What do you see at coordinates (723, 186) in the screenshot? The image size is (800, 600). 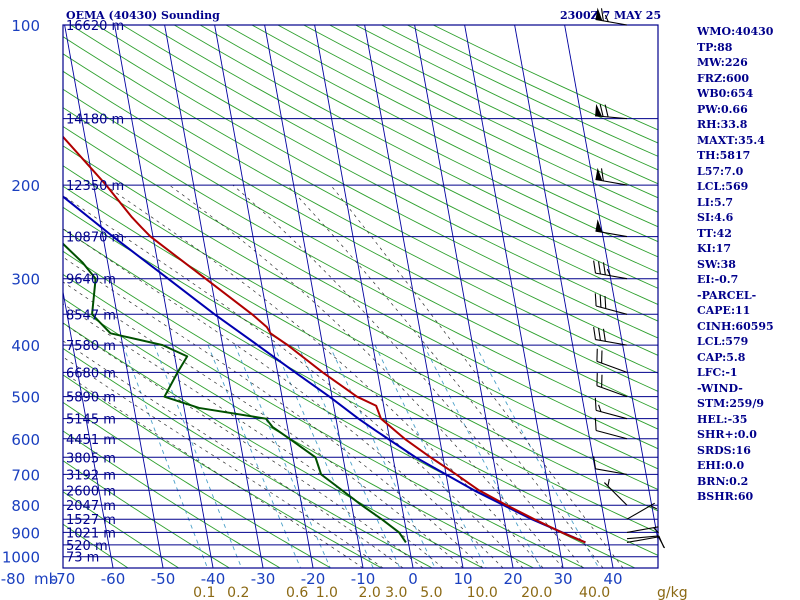 I see `index-item: LCL:569` at bounding box center [723, 186].